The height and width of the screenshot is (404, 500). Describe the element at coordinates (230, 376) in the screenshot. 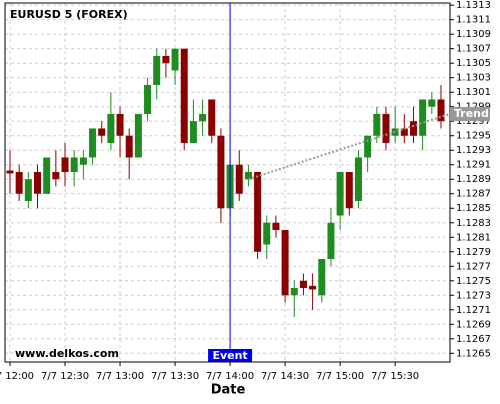

I see `x-tick-label: 7/7 14:00` at that location.